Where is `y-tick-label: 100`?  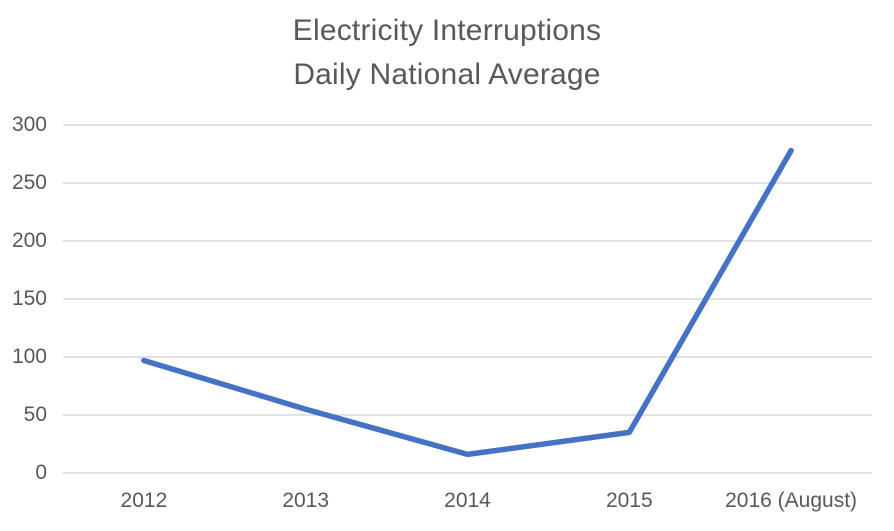 y-tick-label: 100 is located at coordinates (29, 356).